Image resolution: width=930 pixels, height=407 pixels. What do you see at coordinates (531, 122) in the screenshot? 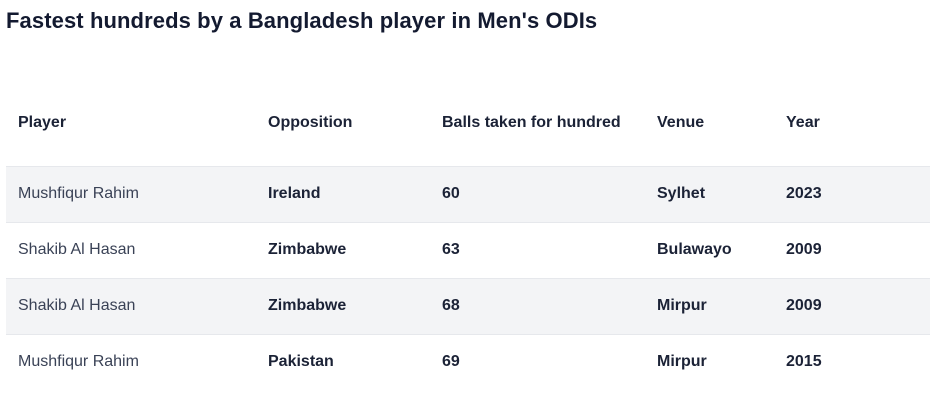
I see `header-balls: Balls taken for hundred` at bounding box center [531, 122].